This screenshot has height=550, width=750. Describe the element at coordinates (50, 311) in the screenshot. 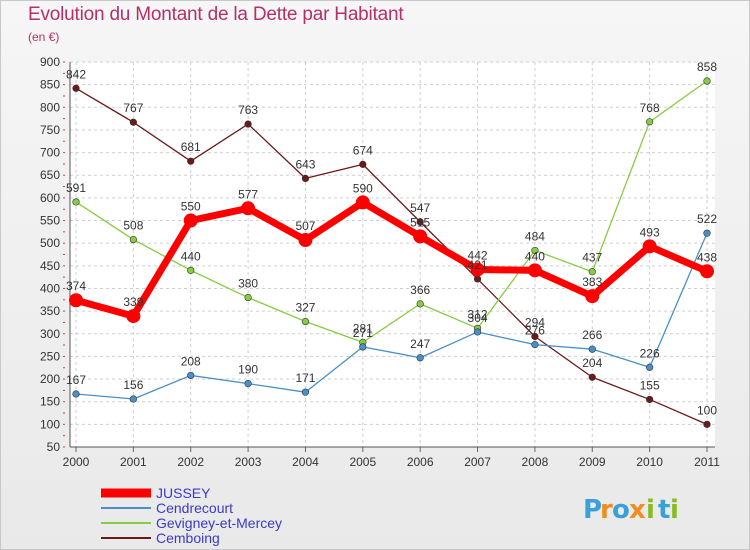

I see `y-tick-label: 350` at that location.